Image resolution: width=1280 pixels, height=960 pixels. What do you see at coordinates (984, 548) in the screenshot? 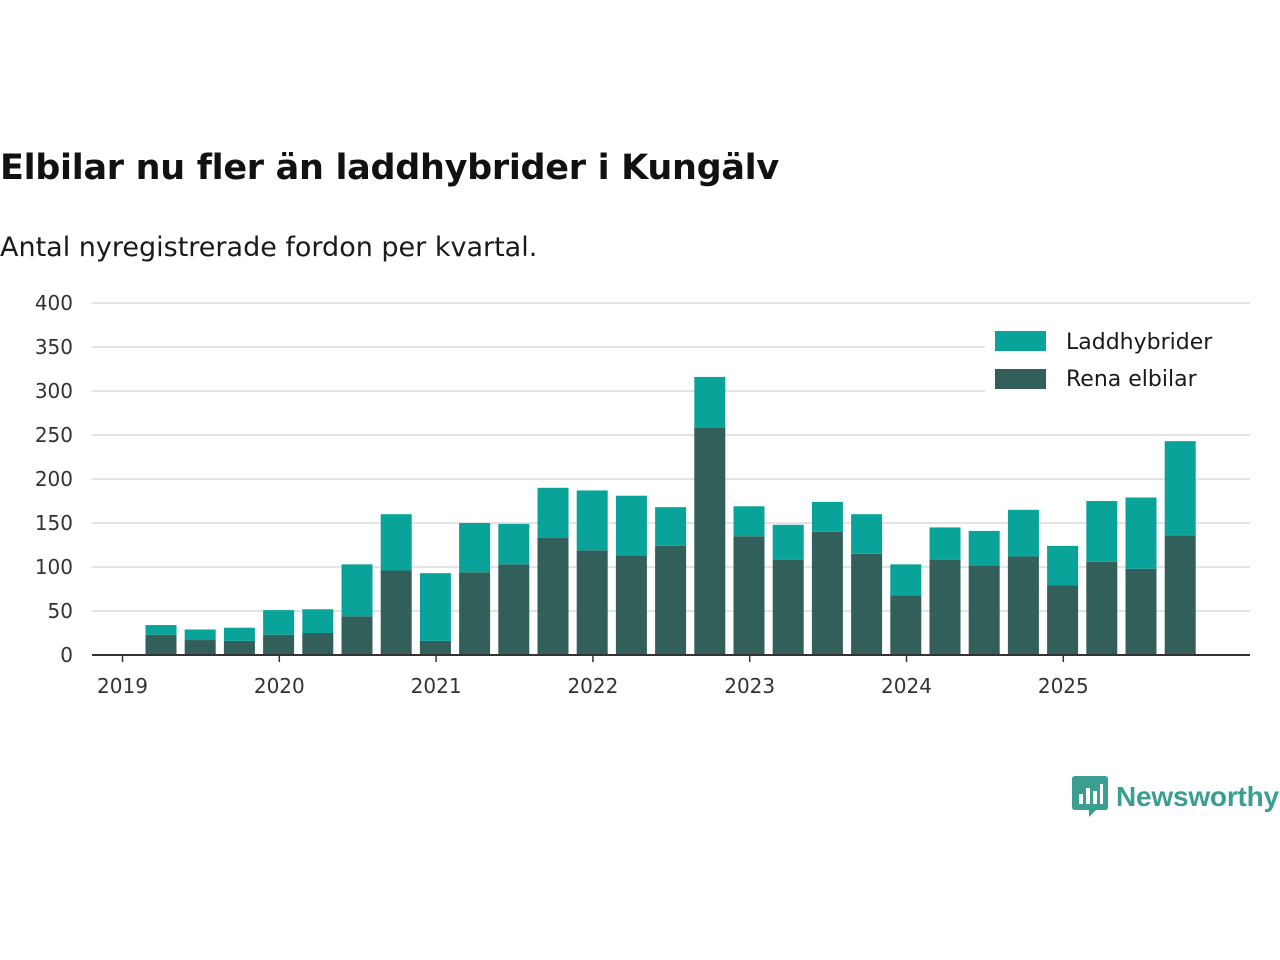
I see `bar-laddhybrider-2024-Q3` at bounding box center [984, 548].